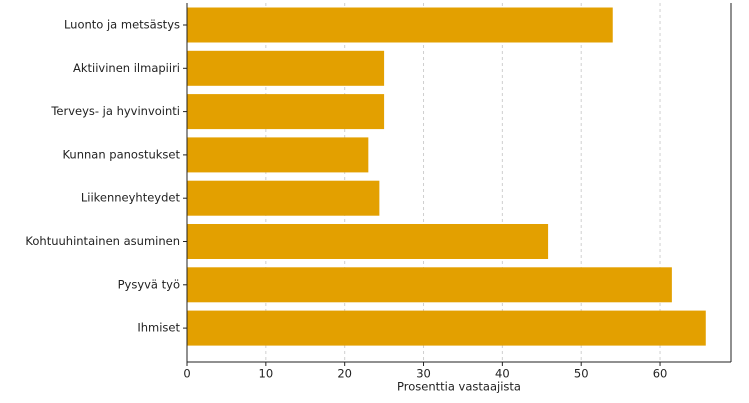  Describe the element at coordinates (459, 387) in the screenshot. I see `x-axis-label: Prosenttia vastaajista` at that location.